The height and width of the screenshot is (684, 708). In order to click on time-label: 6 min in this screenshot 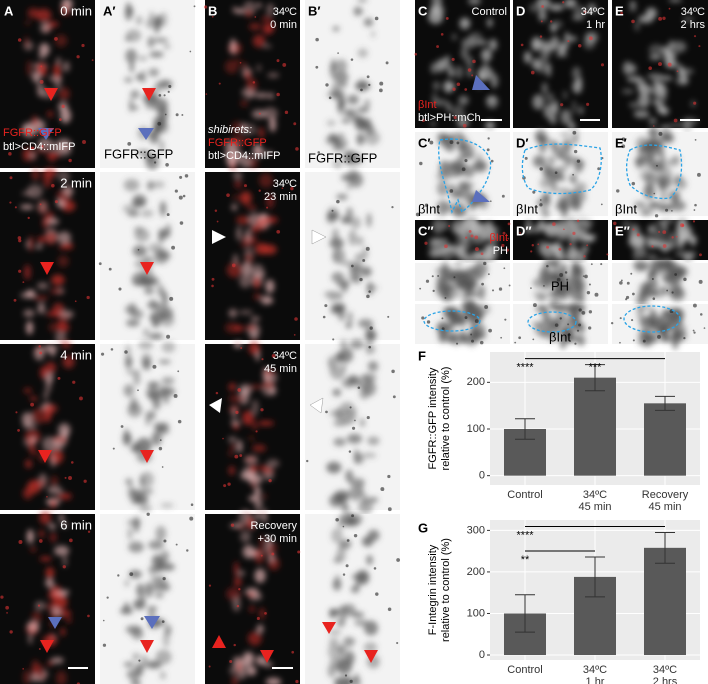, I will do `click(76, 524)`.